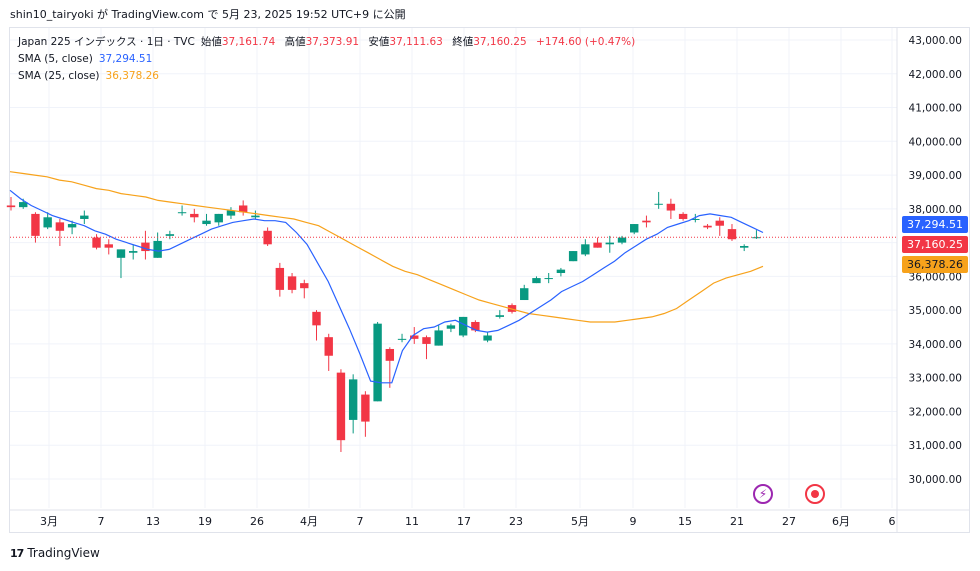  I want to click on open-value: 37,161.74, so click(248, 42).